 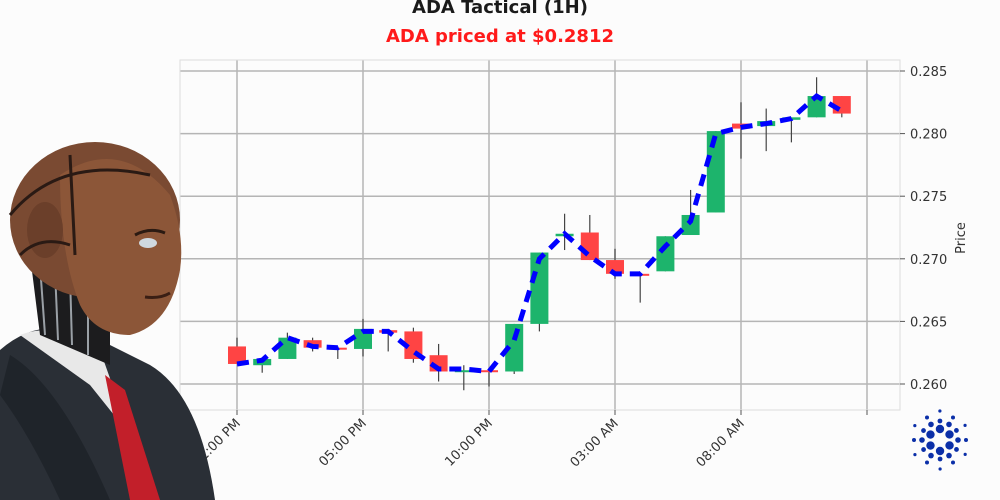 What do you see at coordinates (928, 385) in the screenshot?
I see `y-tick-label: 0.260` at bounding box center [928, 385].